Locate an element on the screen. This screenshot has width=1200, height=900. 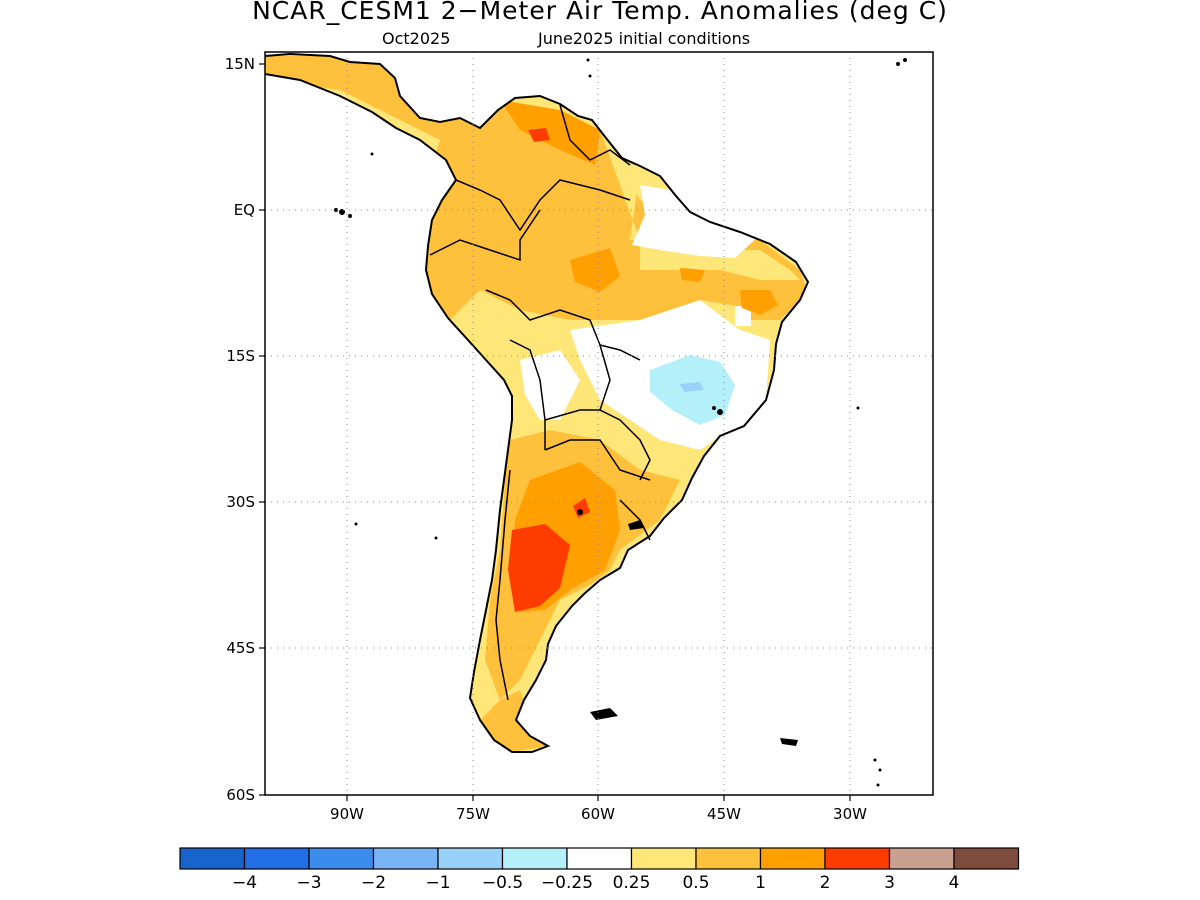
latitude-axis-labels: 15N EQ 15S 30S 45S 60S is located at coordinates (240, 429).